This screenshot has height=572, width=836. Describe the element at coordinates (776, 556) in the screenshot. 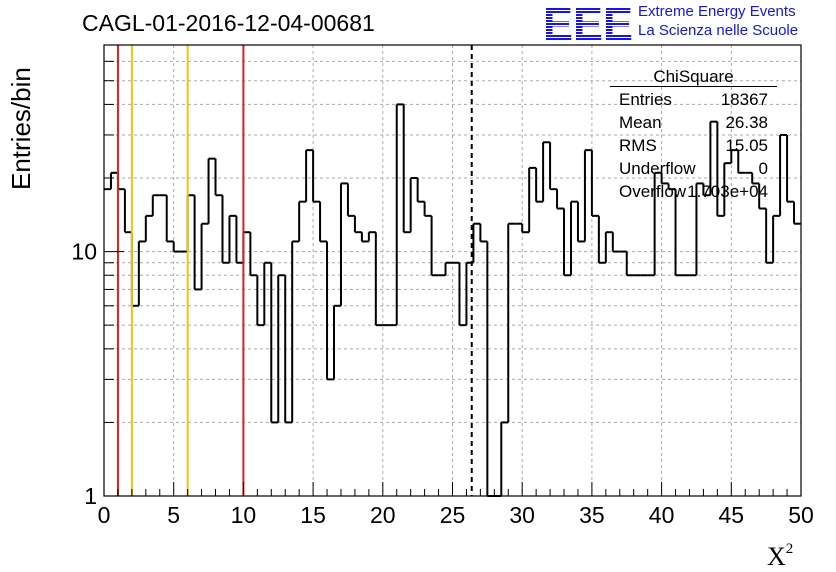

I see `x-axis-label-main: X` at that location.